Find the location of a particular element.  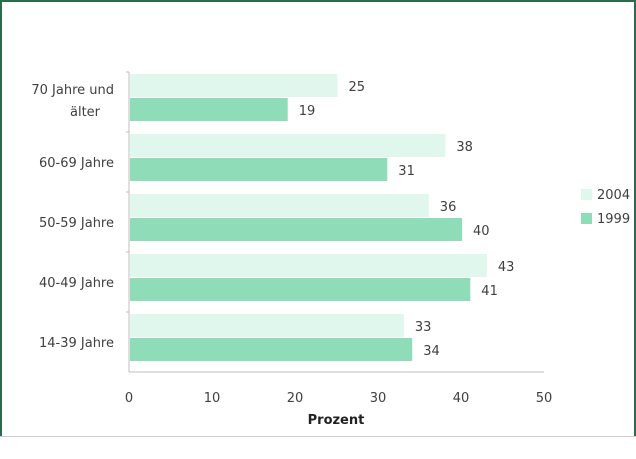

legend-swatch-2004 is located at coordinates (586, 194).